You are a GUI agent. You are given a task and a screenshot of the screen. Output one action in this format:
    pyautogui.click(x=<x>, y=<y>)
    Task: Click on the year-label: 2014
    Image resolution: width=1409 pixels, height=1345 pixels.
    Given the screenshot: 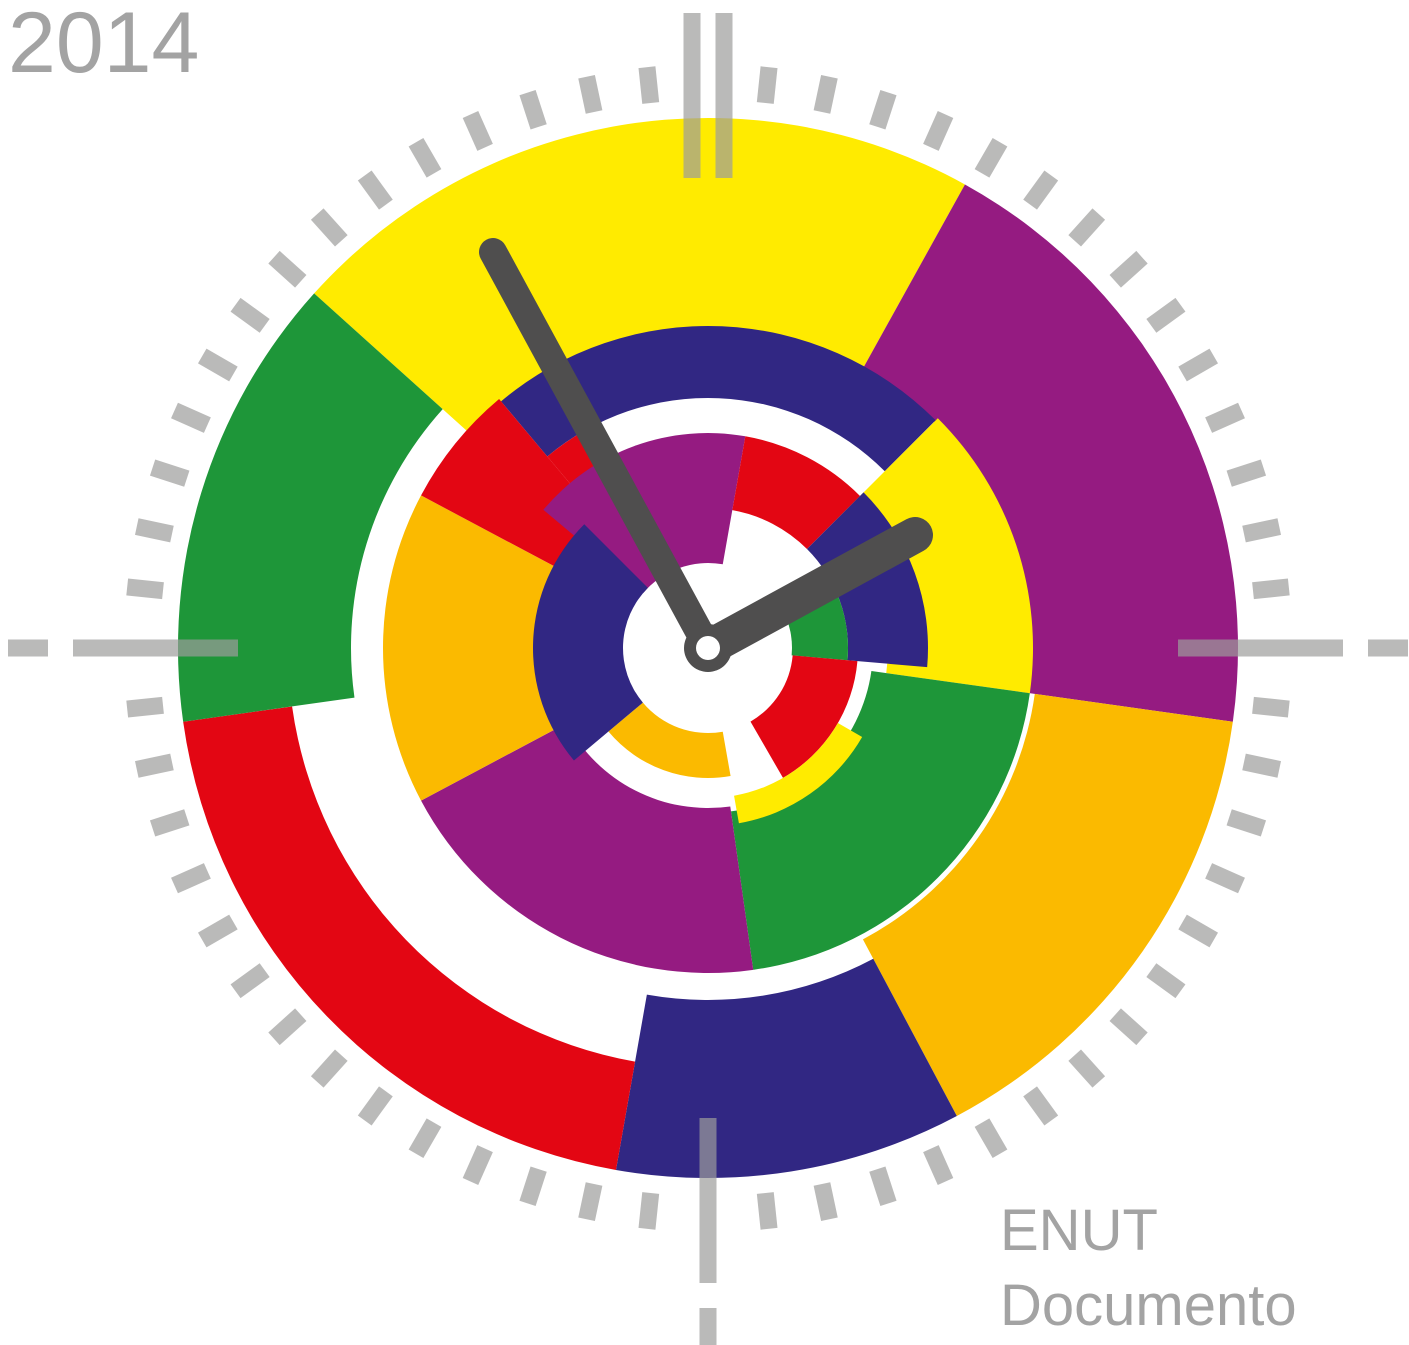 What is the action you would take?
    pyautogui.click(x=103, y=45)
    